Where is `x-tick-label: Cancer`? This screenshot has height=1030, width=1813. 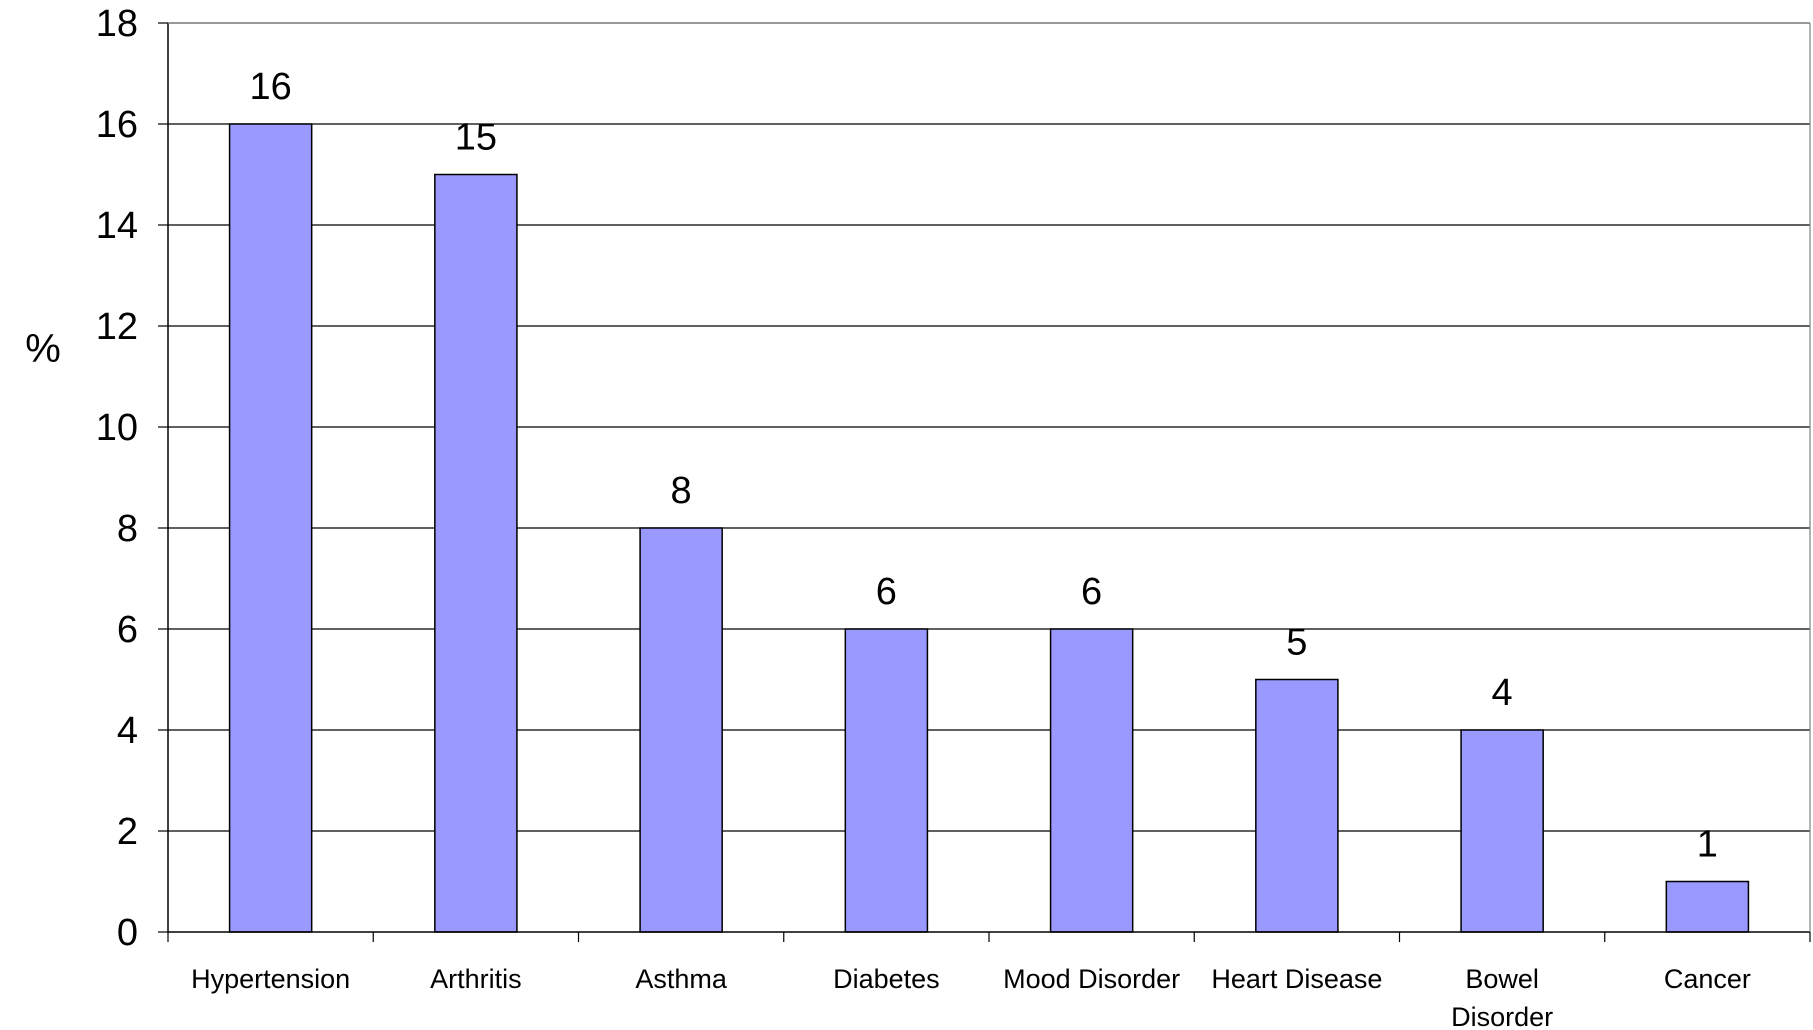
x-tick-label: Cancer is located at coordinates (1707, 979).